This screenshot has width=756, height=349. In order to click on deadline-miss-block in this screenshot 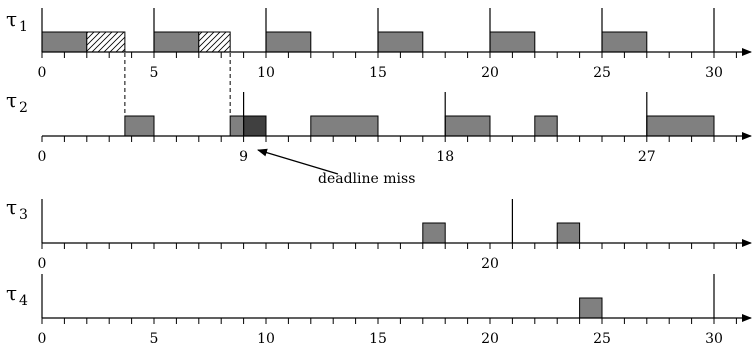, I will do `click(255, 126)`.